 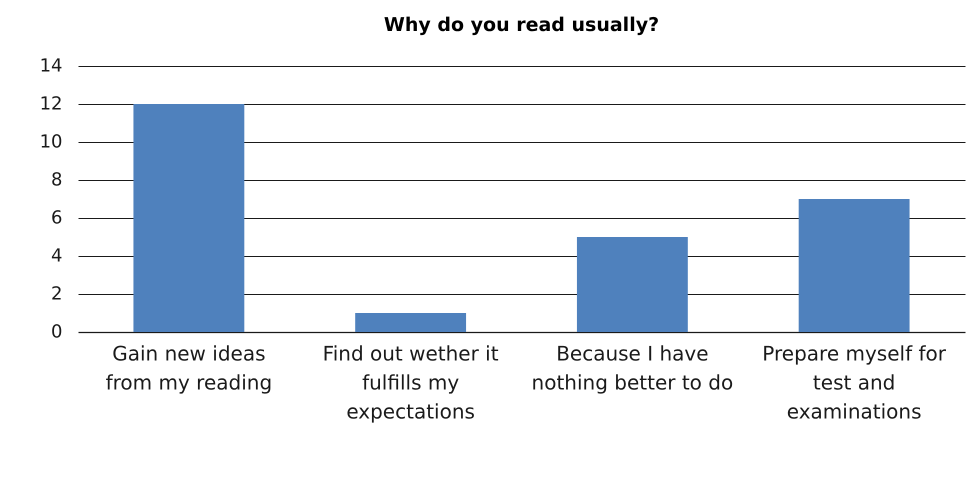 What do you see at coordinates (854, 383) in the screenshot?
I see `x-tick-label: Prepare myself for test and examinations` at bounding box center [854, 383].